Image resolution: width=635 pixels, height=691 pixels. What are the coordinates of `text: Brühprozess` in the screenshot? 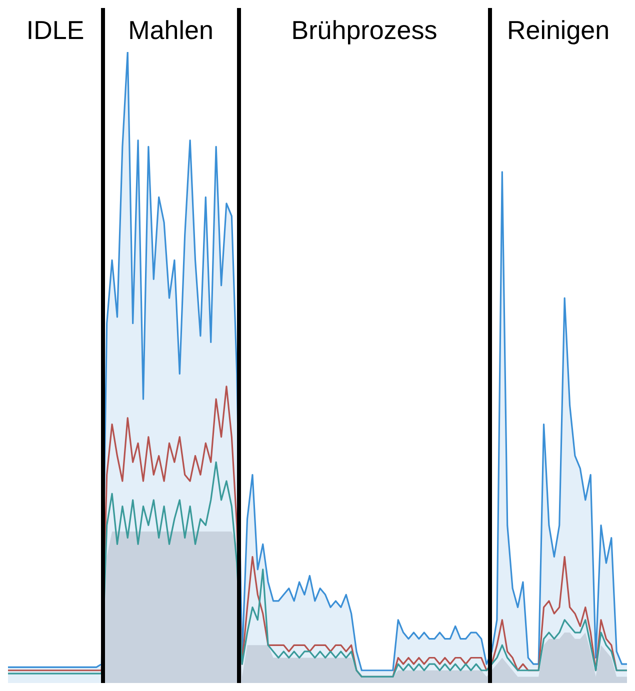 It's located at (364, 30).